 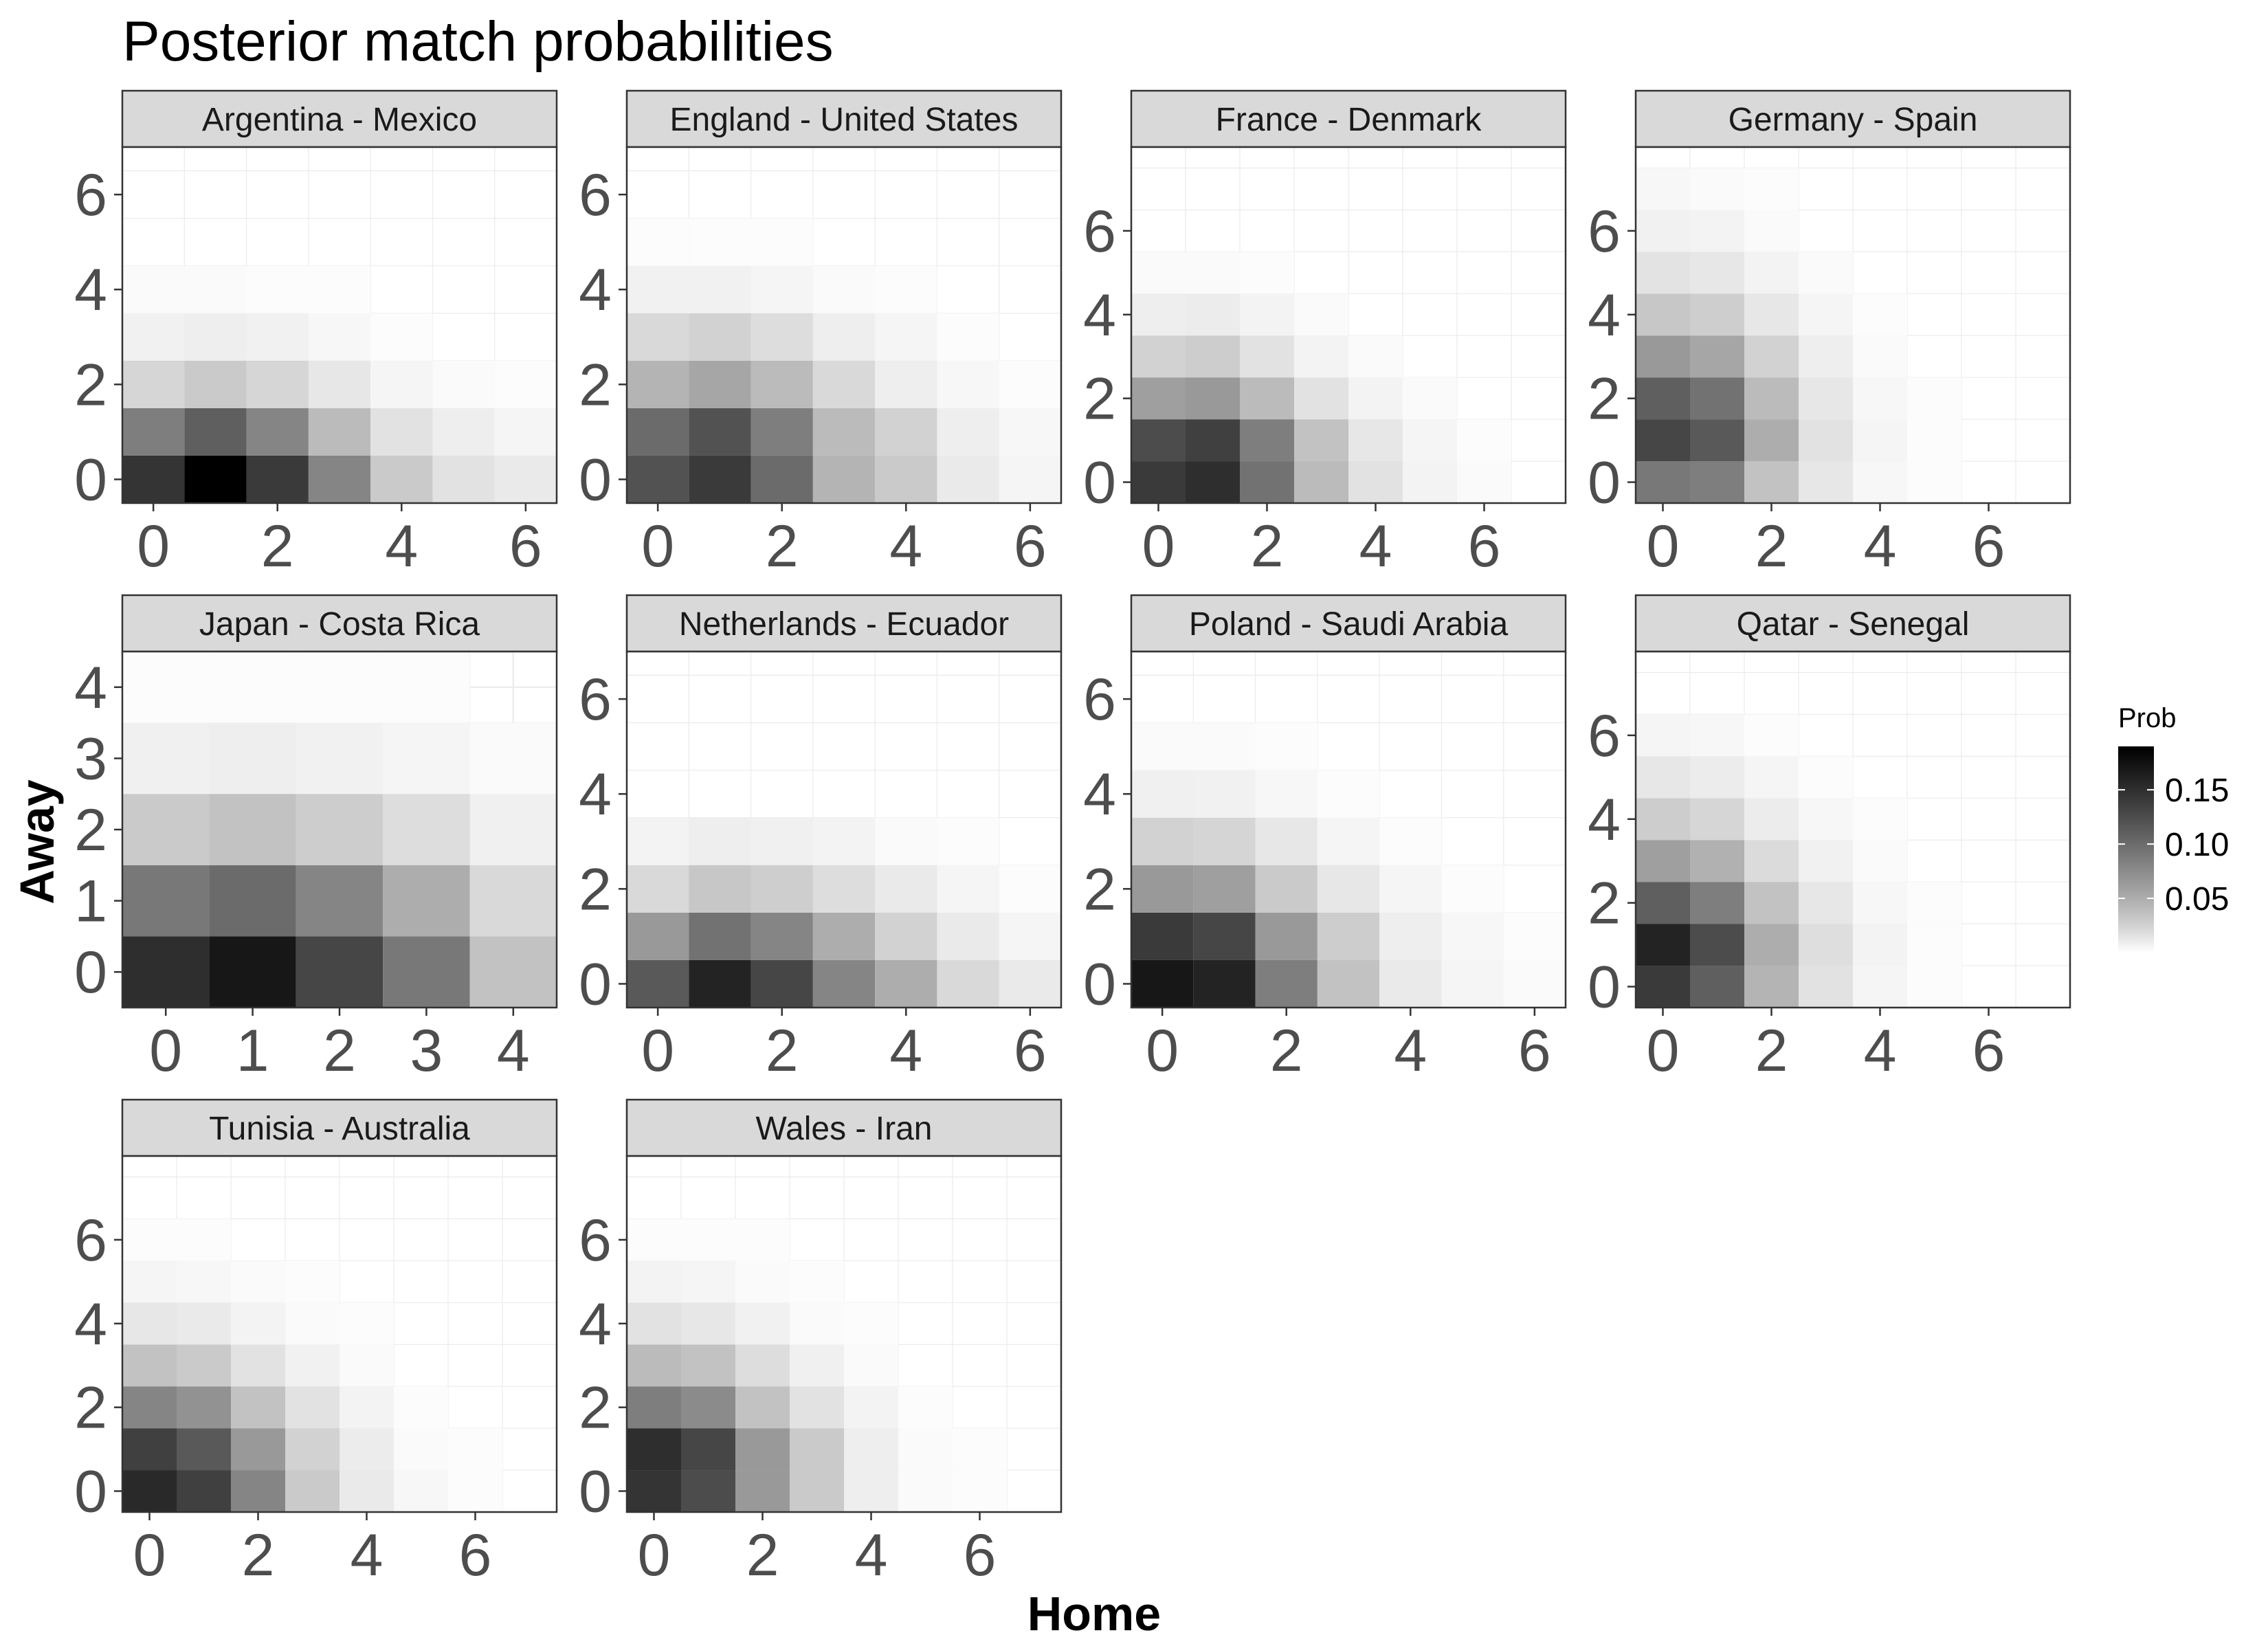 I want to click on facet-panel: Wales - Iran 0 2 4 6 0 2 4 6, so click(x=821, y=1343).